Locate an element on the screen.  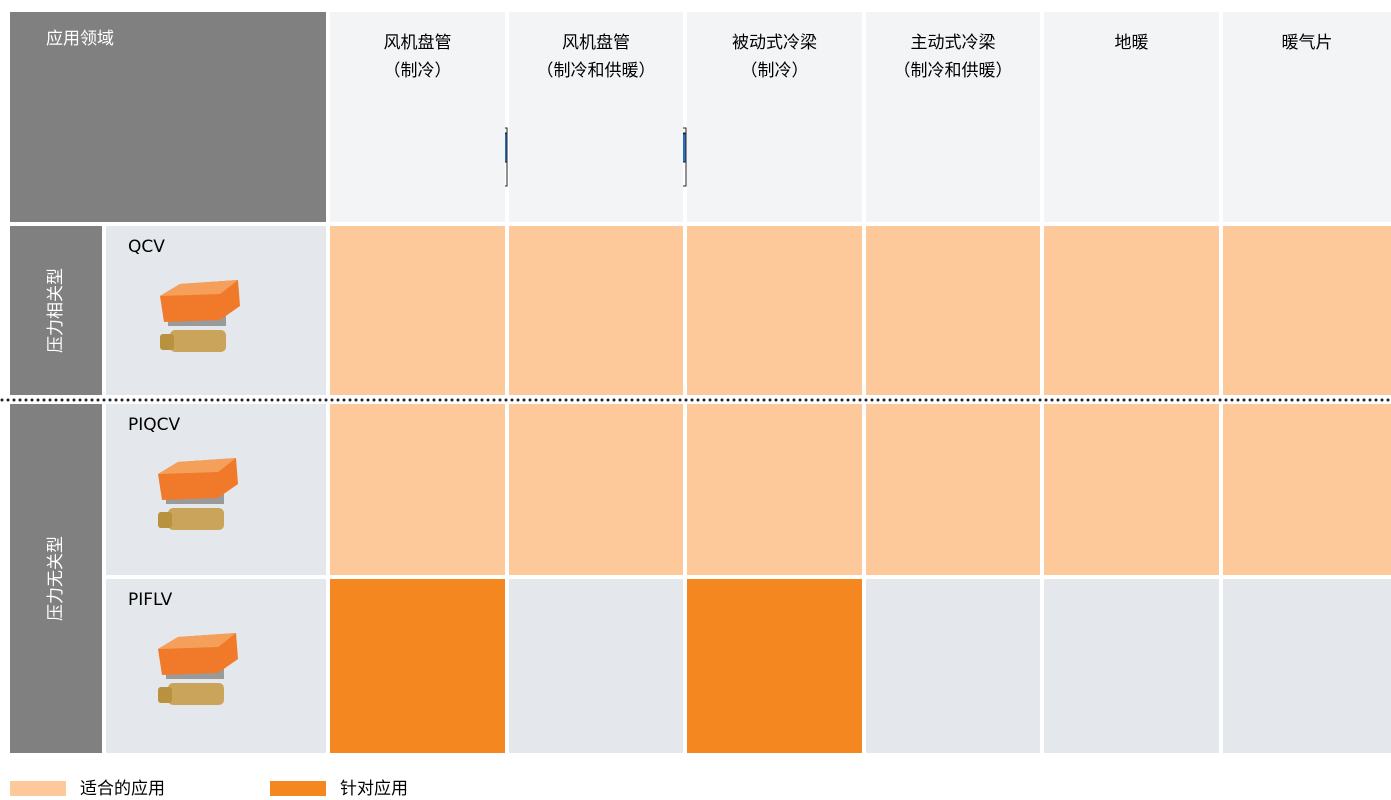
product-name: PIQCV is located at coordinates (154, 425).